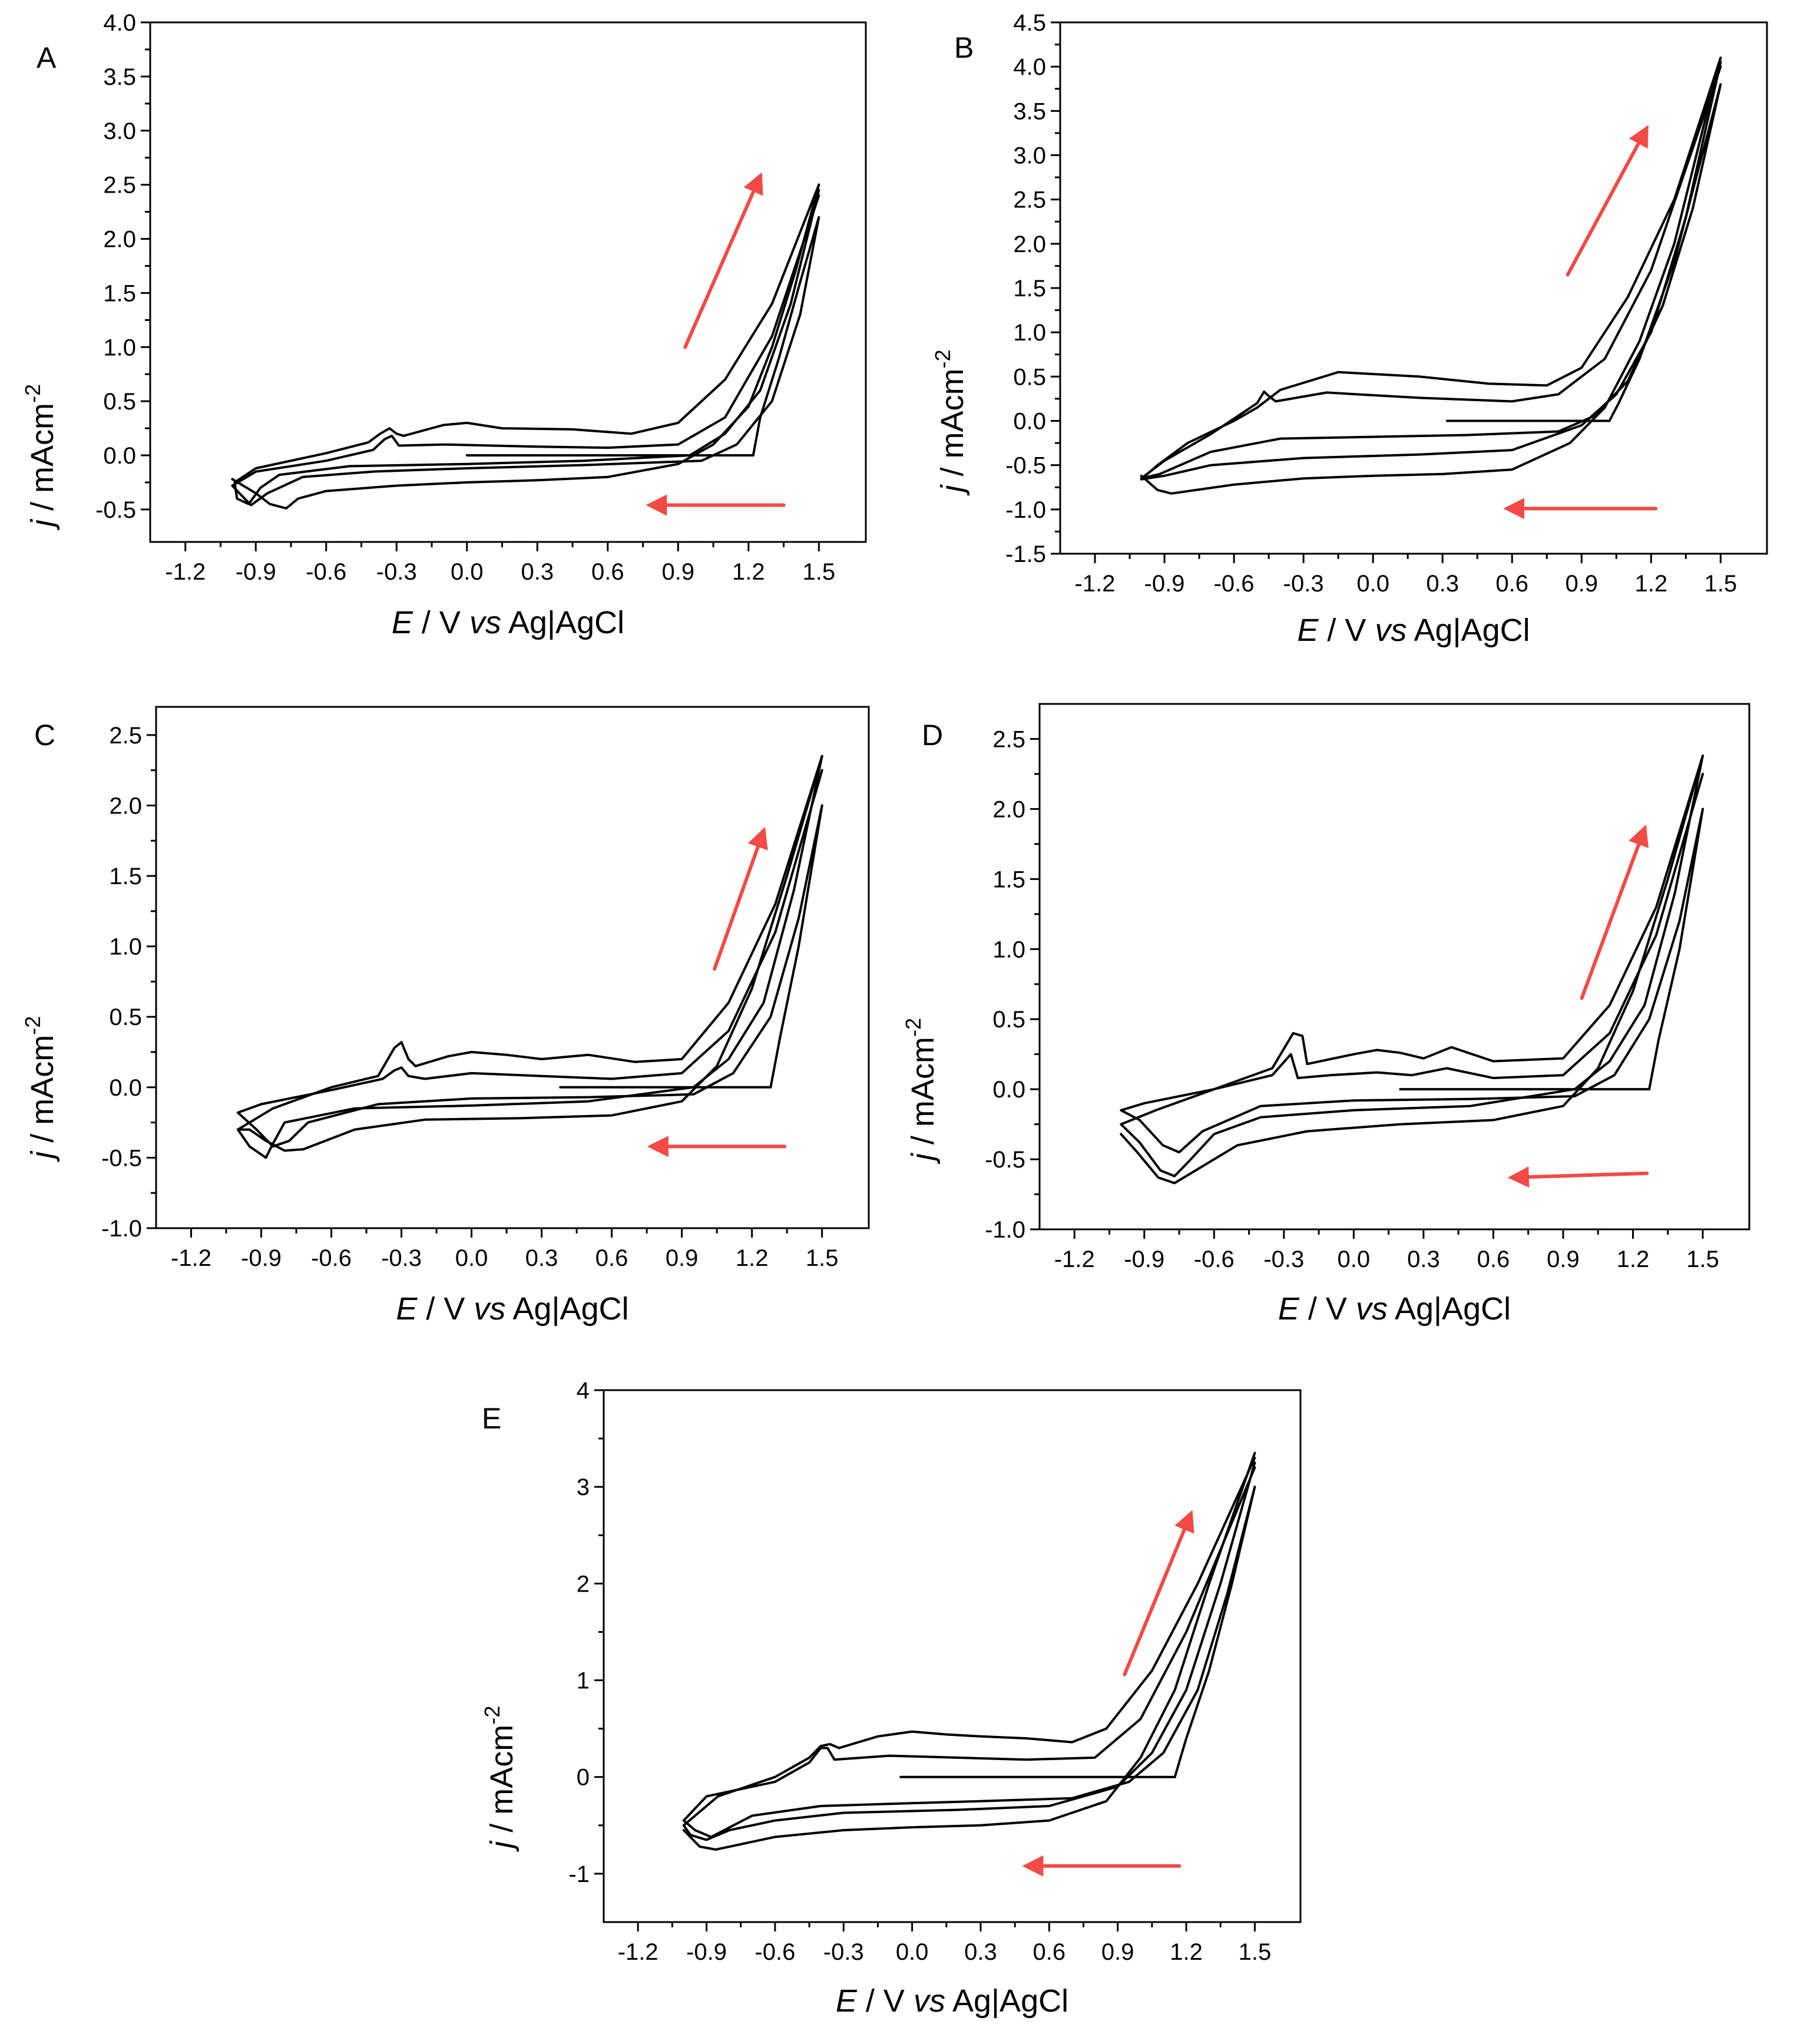 Image resolution: width=1797 pixels, height=2044 pixels. What do you see at coordinates (121, 1229) in the screenshot?
I see `y-tick-label: -1.0` at bounding box center [121, 1229].